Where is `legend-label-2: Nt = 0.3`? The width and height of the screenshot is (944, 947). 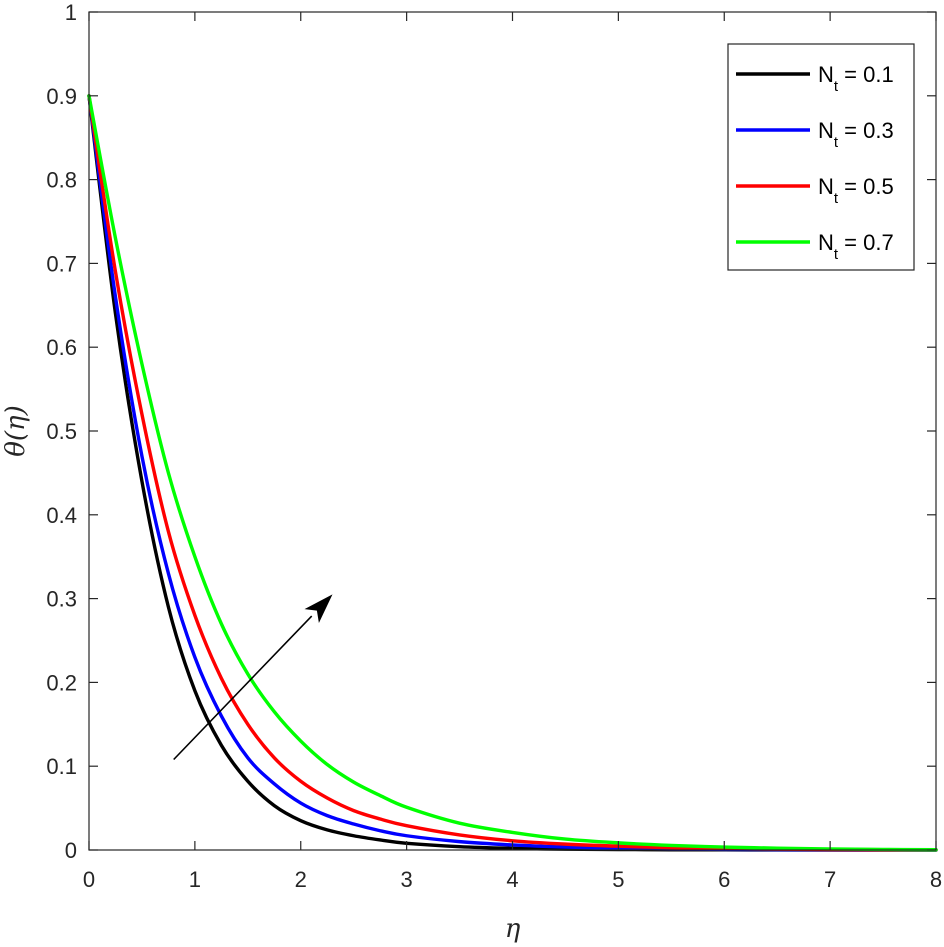
legend-label-2: Nt = 0.3 is located at coordinates (856, 134).